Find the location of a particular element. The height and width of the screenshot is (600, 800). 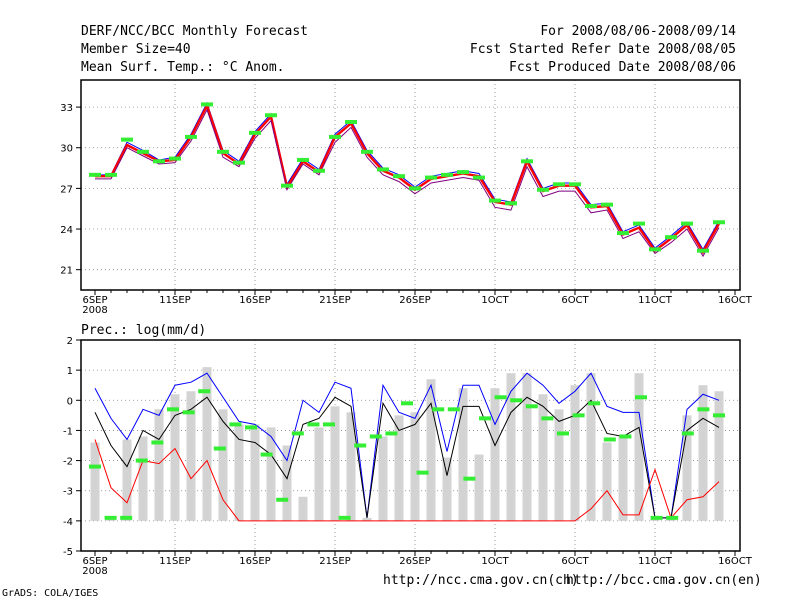

y-tick-label: -2 is located at coordinates (68, 462).